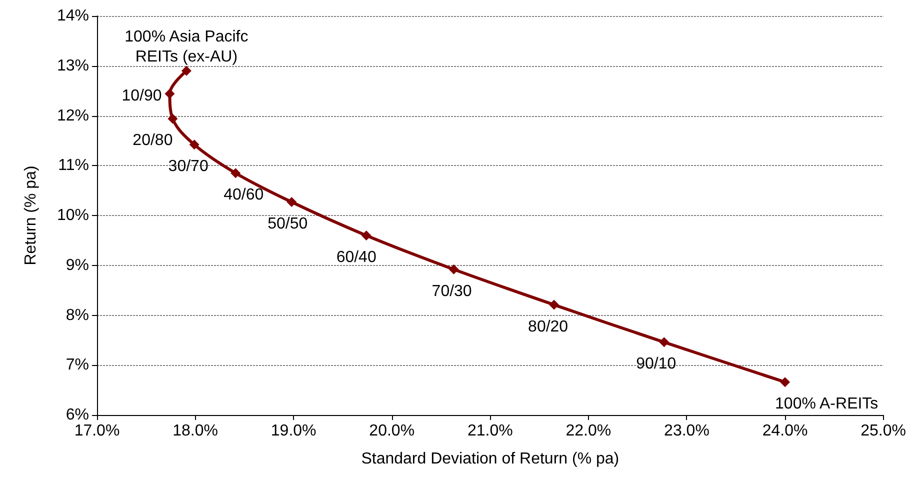 The width and height of the screenshot is (909, 479). What do you see at coordinates (883, 431) in the screenshot?
I see `x-tick-label: 25.0%` at bounding box center [883, 431].